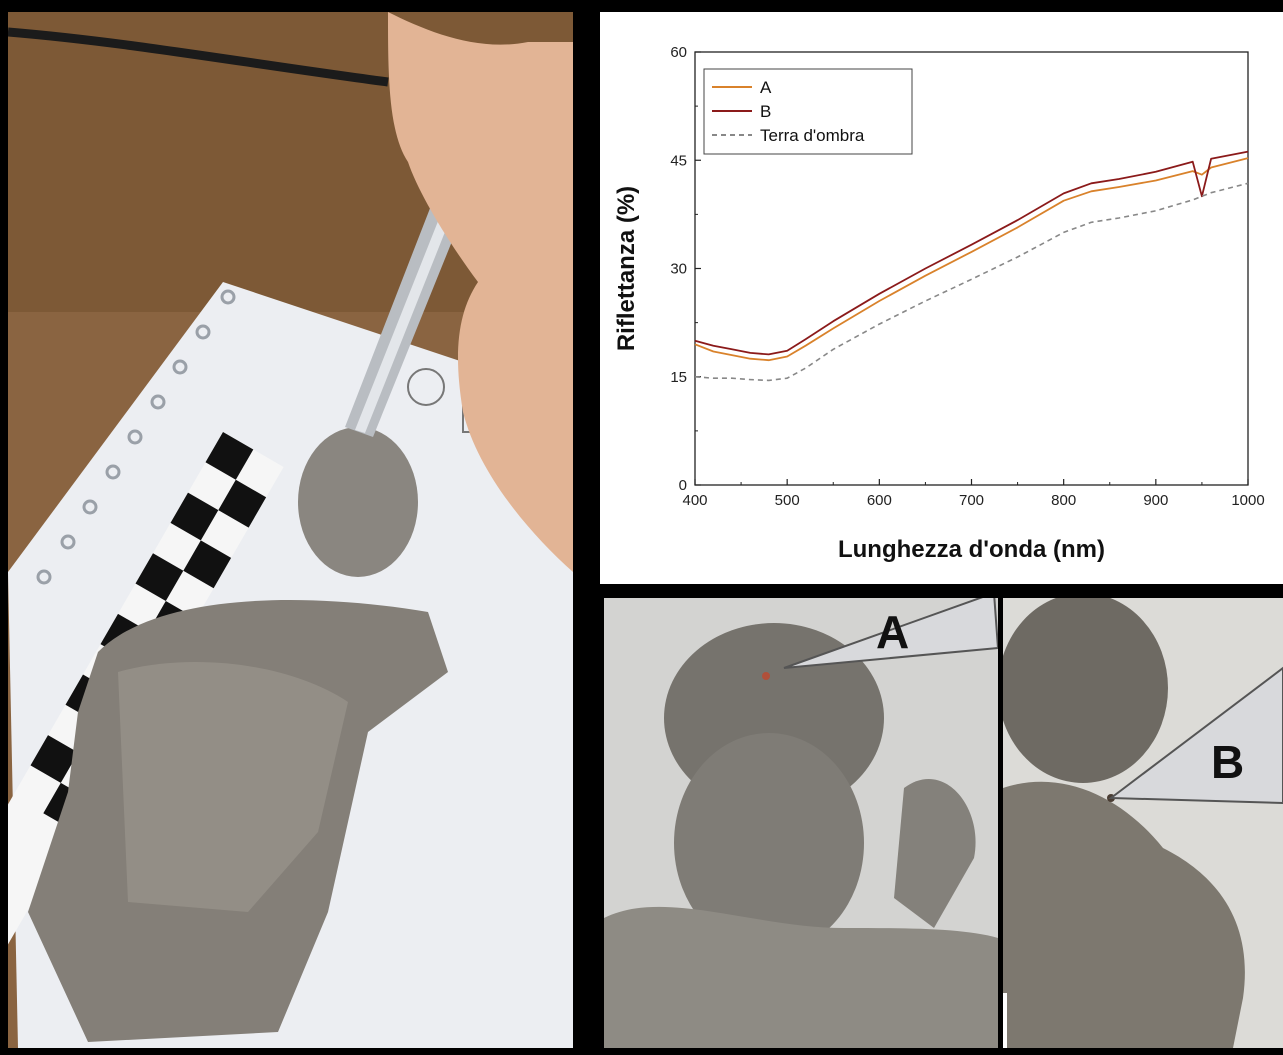 The height and width of the screenshot is (1055, 1283). Describe the element at coordinates (626, 268) in the screenshot. I see `y-axis-title: Riflettanza (%)` at that location.